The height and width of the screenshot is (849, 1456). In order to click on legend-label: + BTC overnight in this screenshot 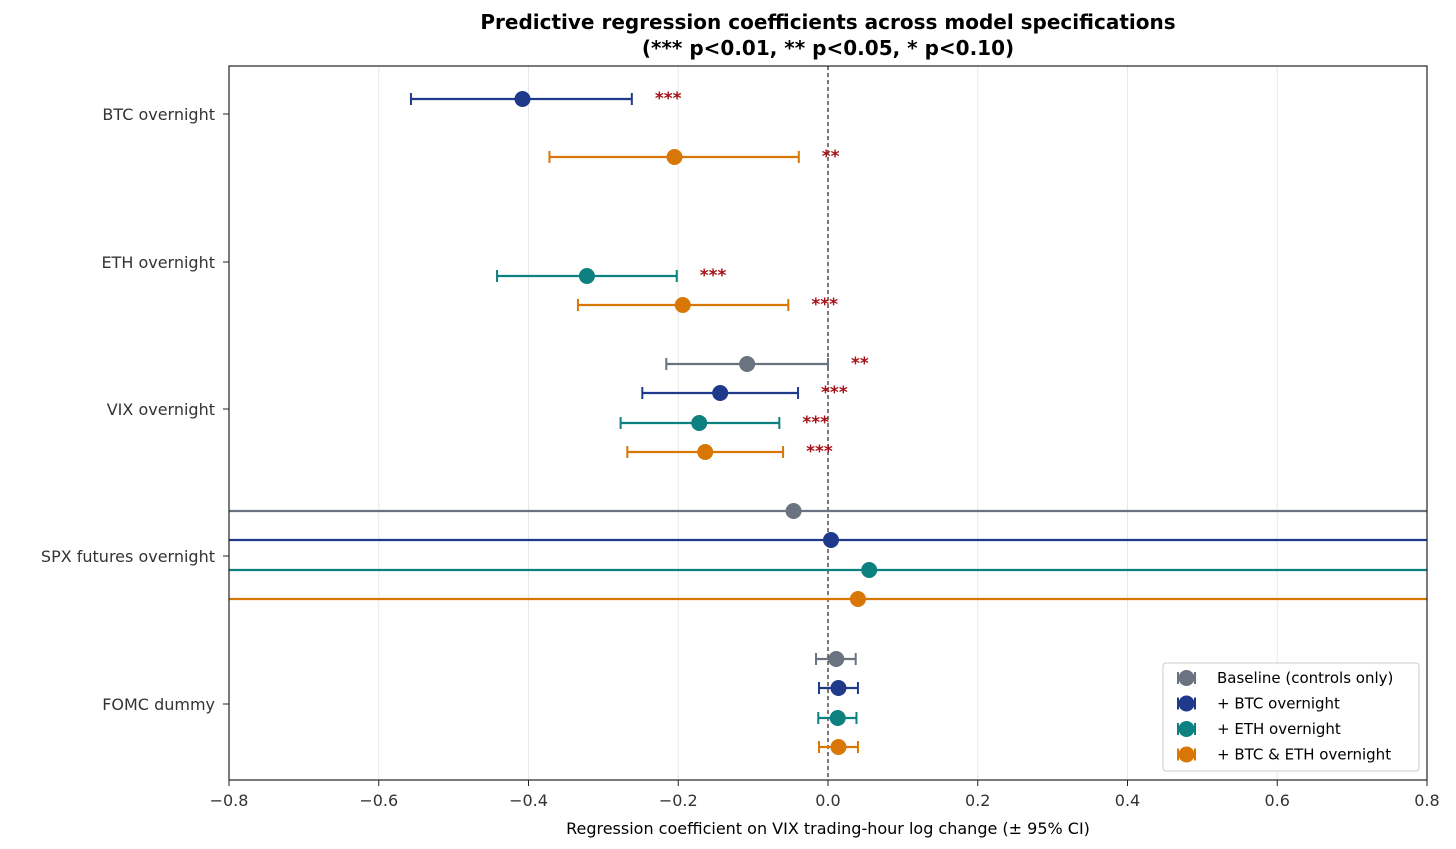, I will do `click(1278, 704)`.